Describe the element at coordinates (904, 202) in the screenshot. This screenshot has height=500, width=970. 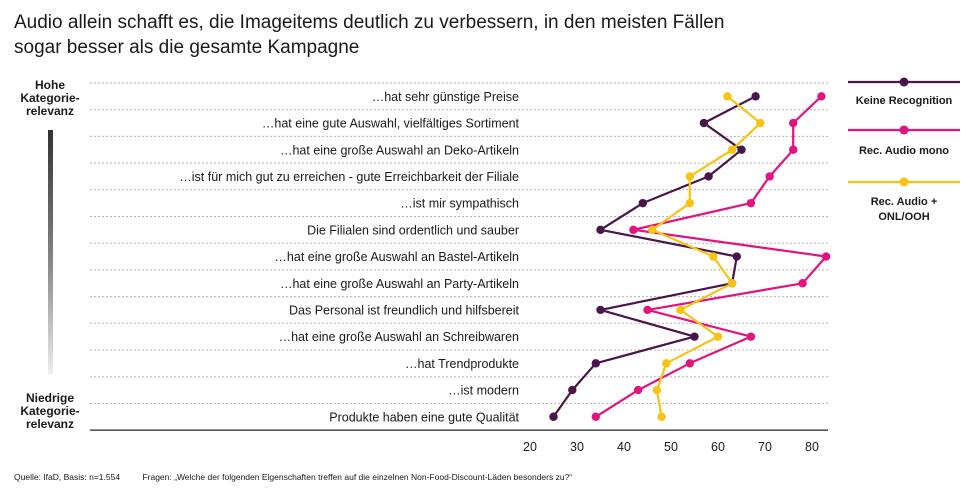
I see `legend-label-3: Rec. Audio +` at that location.